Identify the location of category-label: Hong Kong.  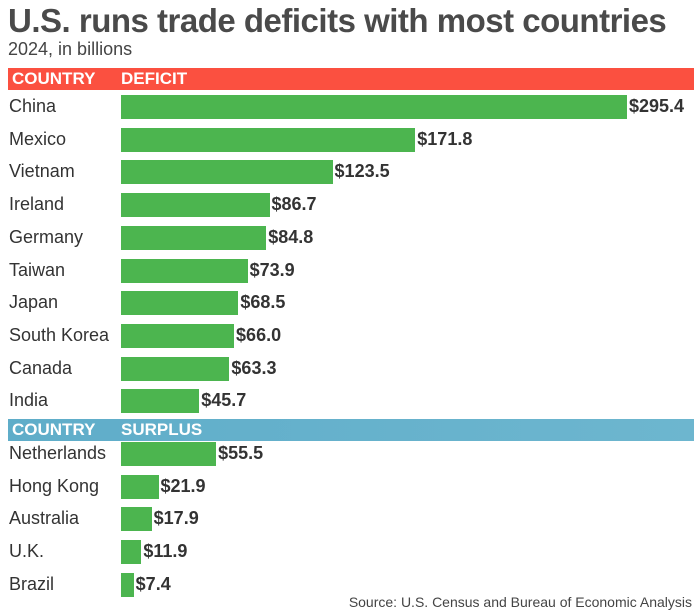
(54, 485).